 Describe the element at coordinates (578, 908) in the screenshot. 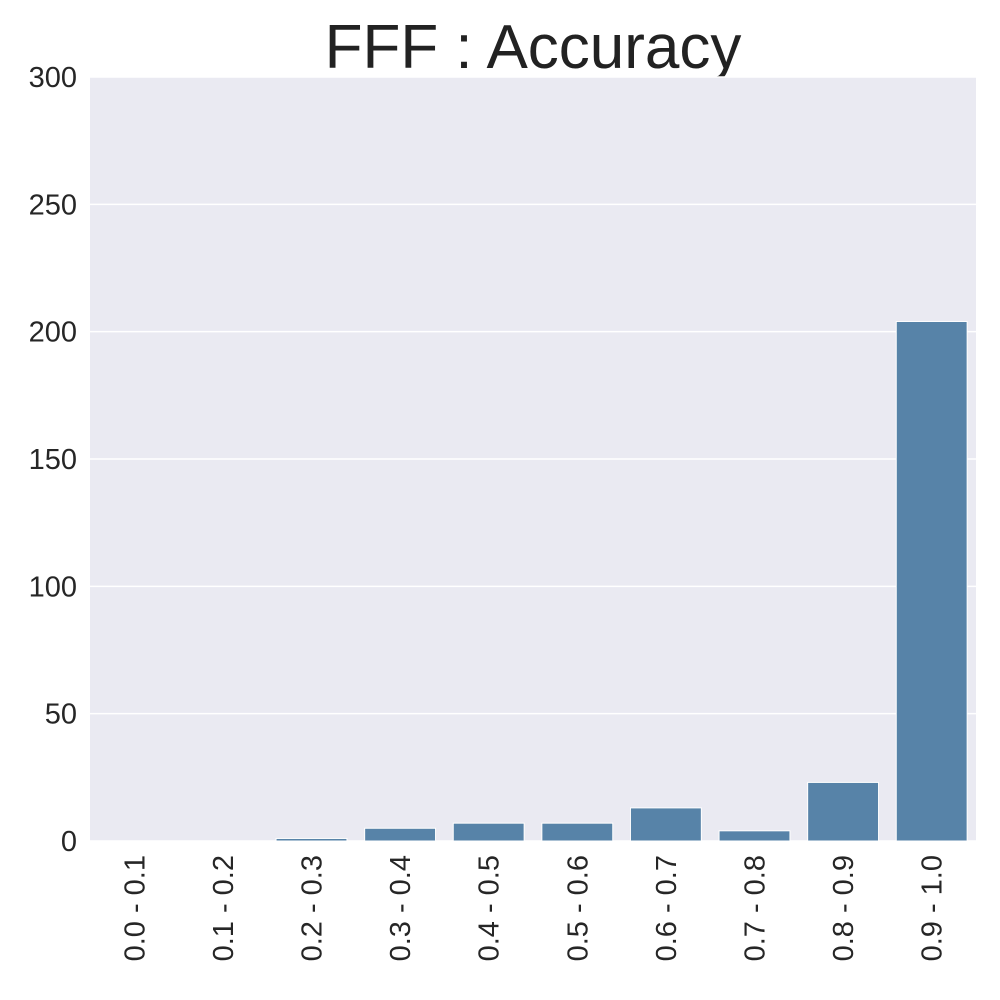

I see `x-tick-label: 0.5 - 0.6` at that location.